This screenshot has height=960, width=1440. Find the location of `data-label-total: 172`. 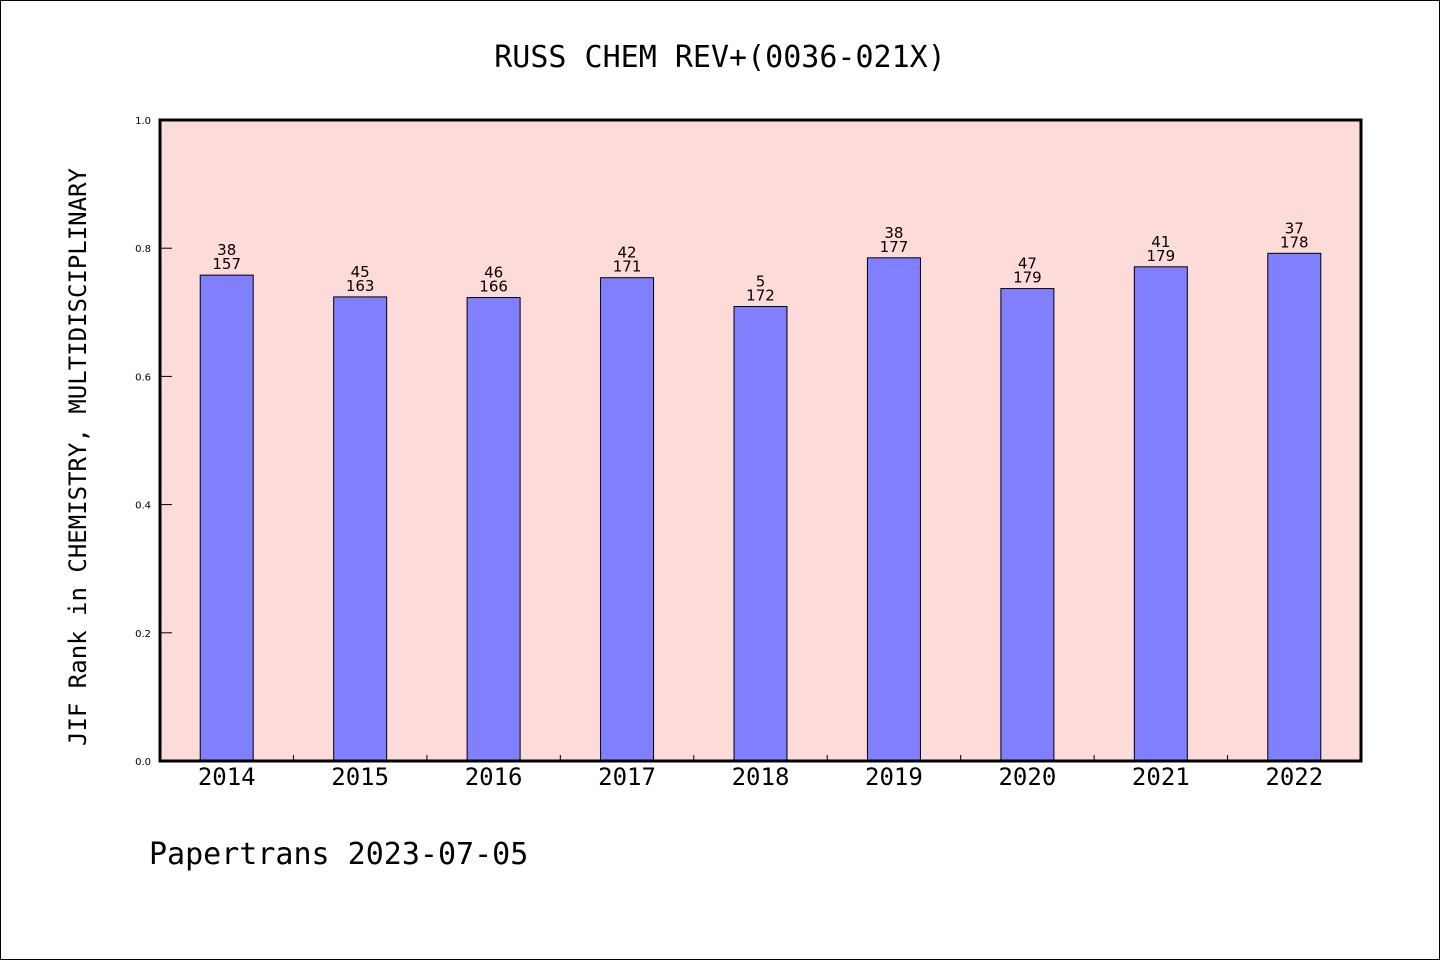

data-label-total: 172 is located at coordinates (760, 296).